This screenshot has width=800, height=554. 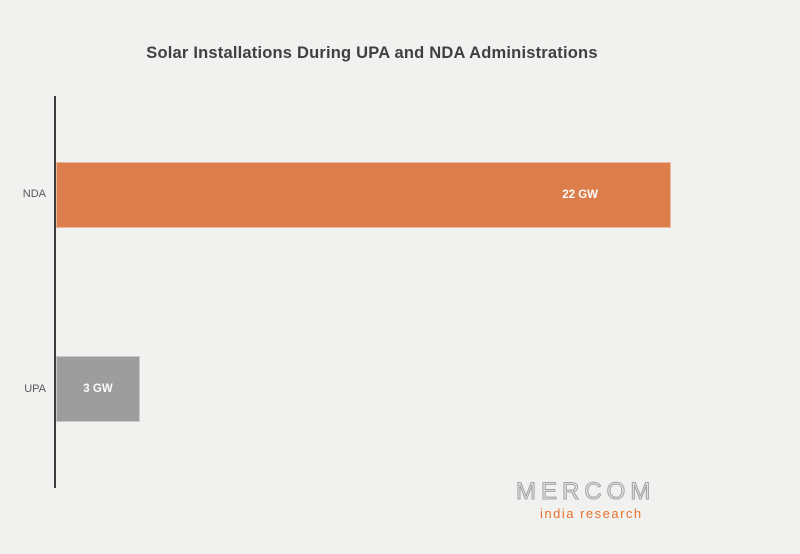 What do you see at coordinates (591, 513) in the screenshot?
I see `mercom-logo-tagline: india research` at bounding box center [591, 513].